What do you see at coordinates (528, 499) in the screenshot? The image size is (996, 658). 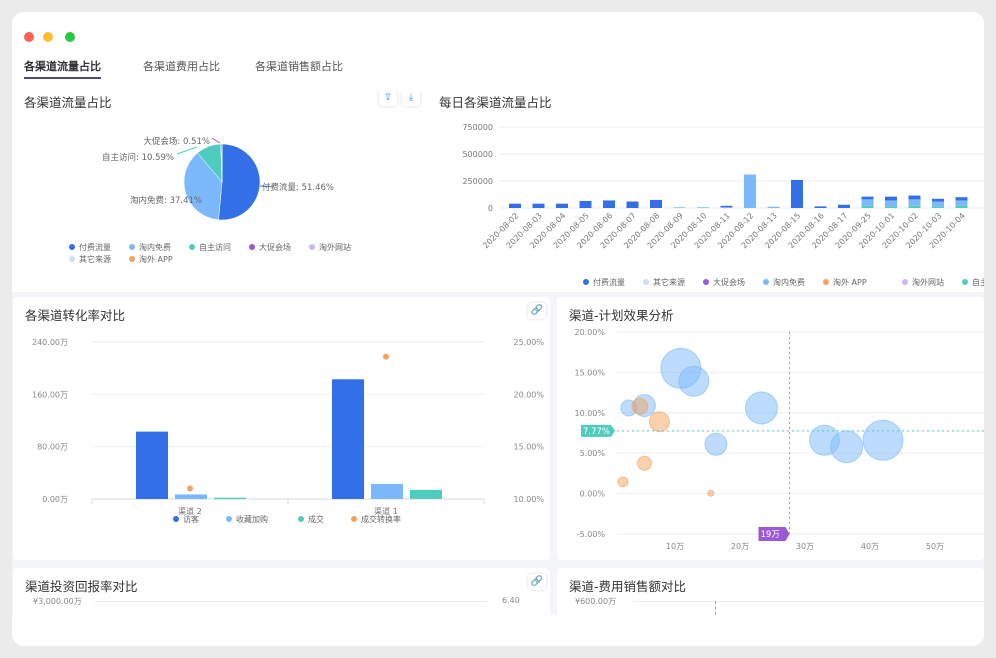 I see `y2-tick-label: 10.00%` at bounding box center [528, 499].